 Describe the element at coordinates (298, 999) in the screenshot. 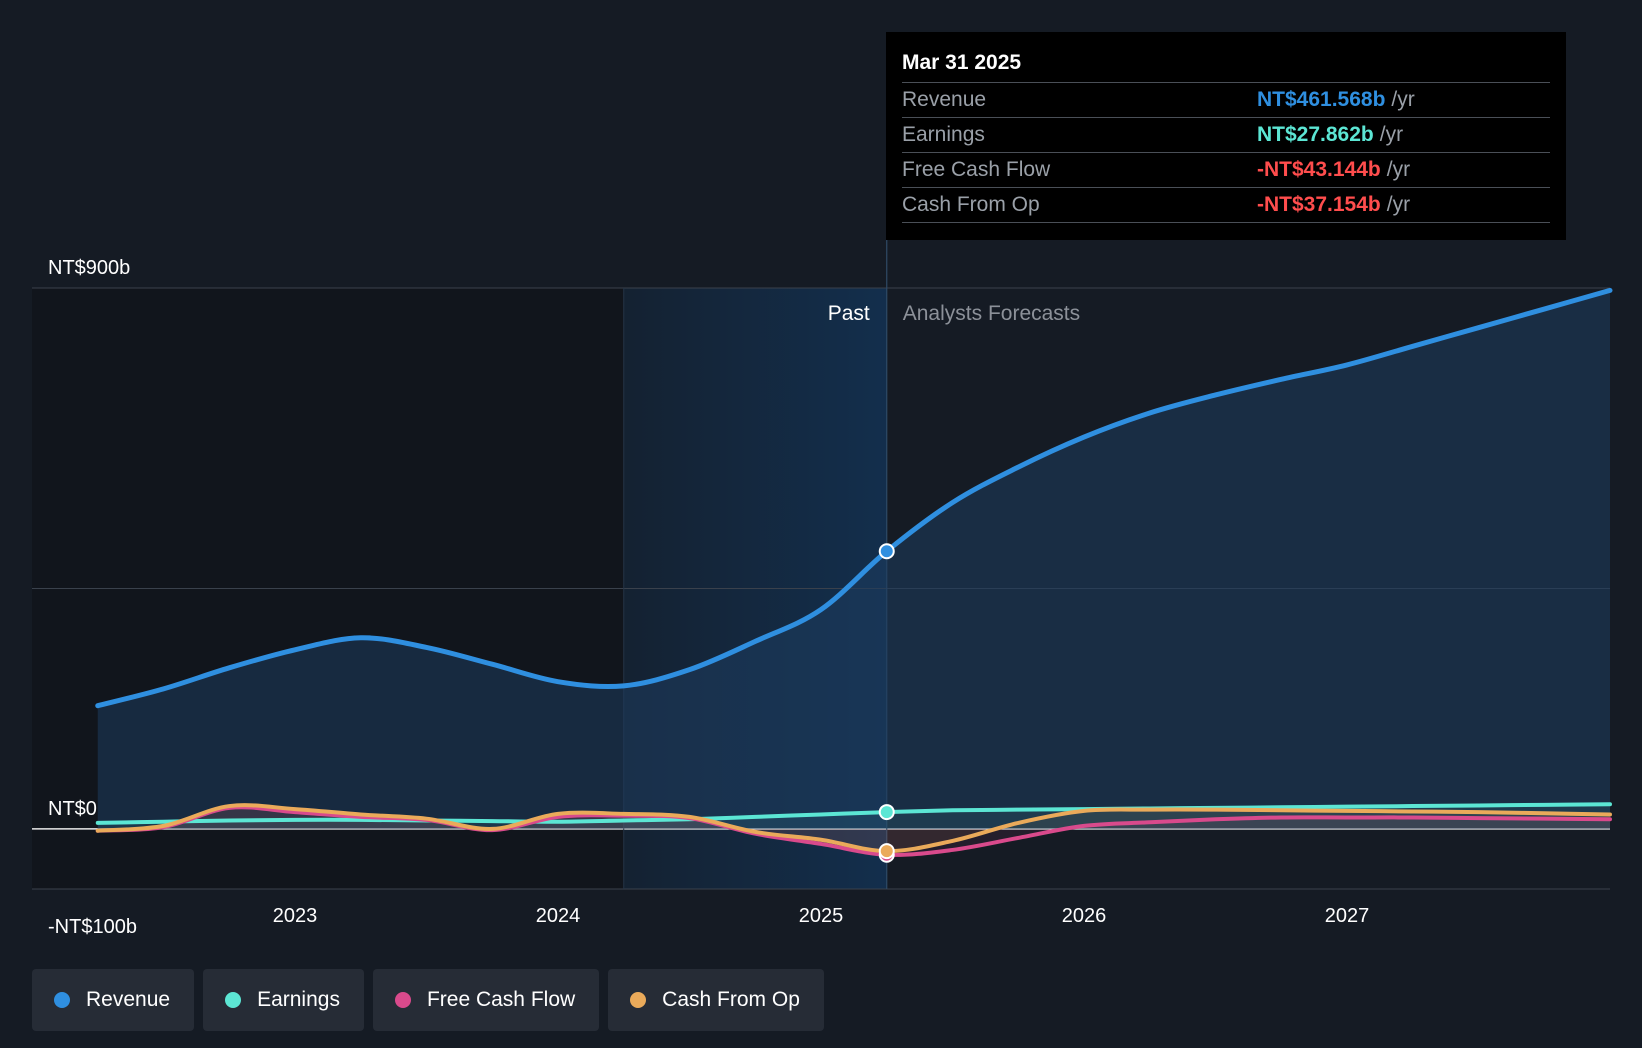

I see `legend-label: Earnings` at that location.